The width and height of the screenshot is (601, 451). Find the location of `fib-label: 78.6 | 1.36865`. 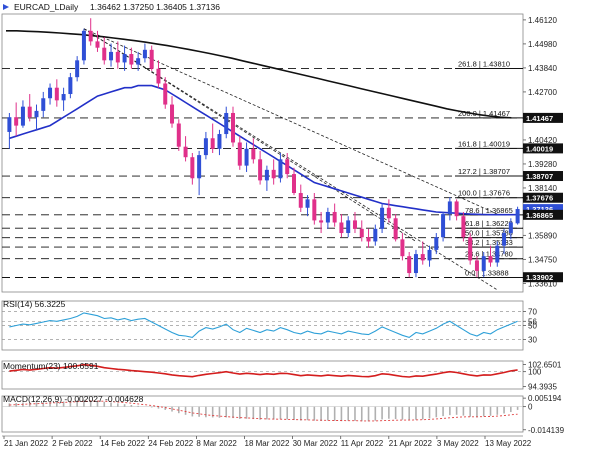

fib-label: 78.6 | 1.36865 is located at coordinates (489, 210).